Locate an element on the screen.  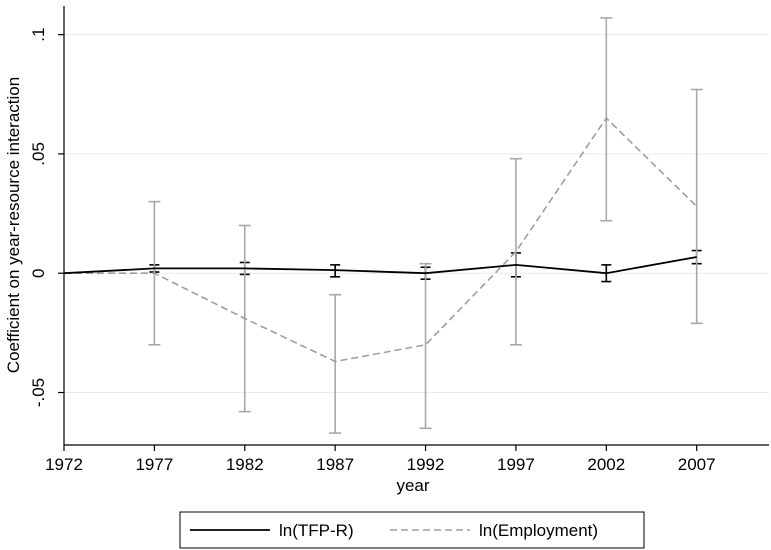
y-tick-label: .05 is located at coordinates (38, 154).